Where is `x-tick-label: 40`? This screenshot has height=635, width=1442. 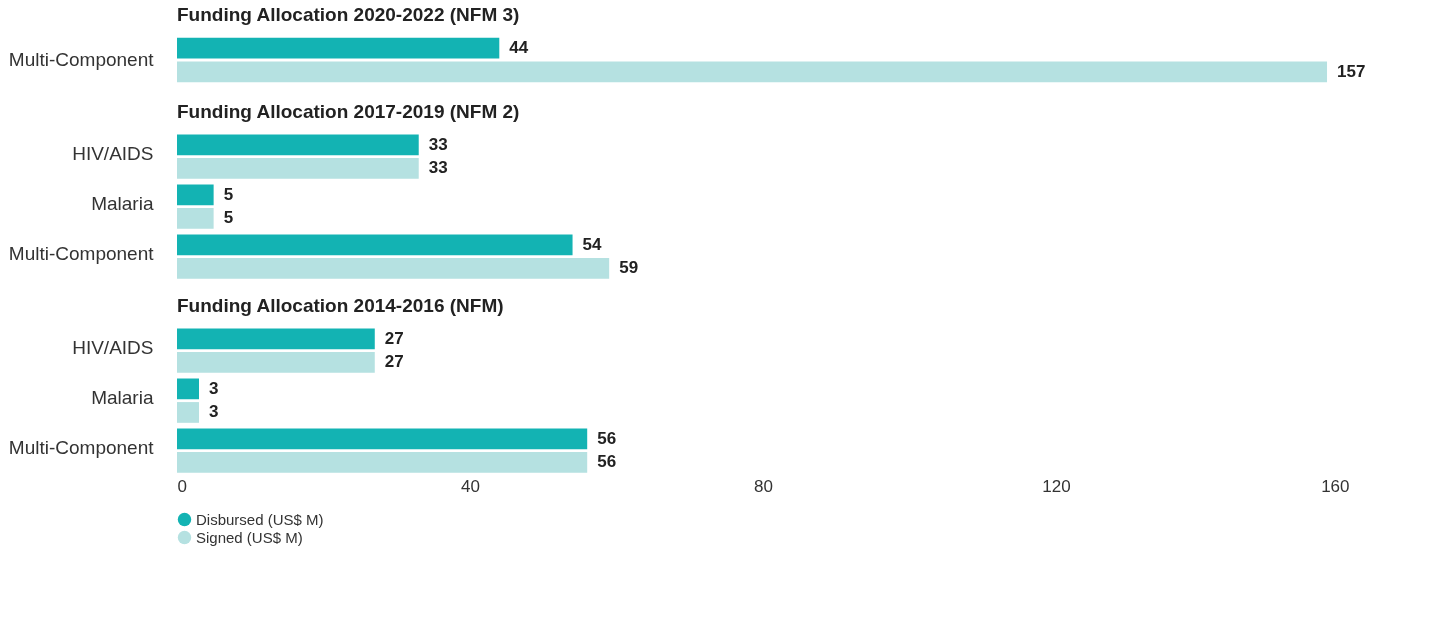
x-tick-label: 40 is located at coordinates (470, 486).